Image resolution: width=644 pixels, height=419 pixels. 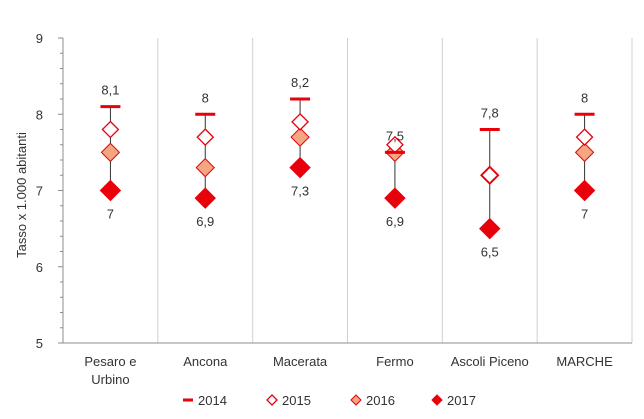 I want to click on data-label-2014: 8,2, so click(x=300, y=82).